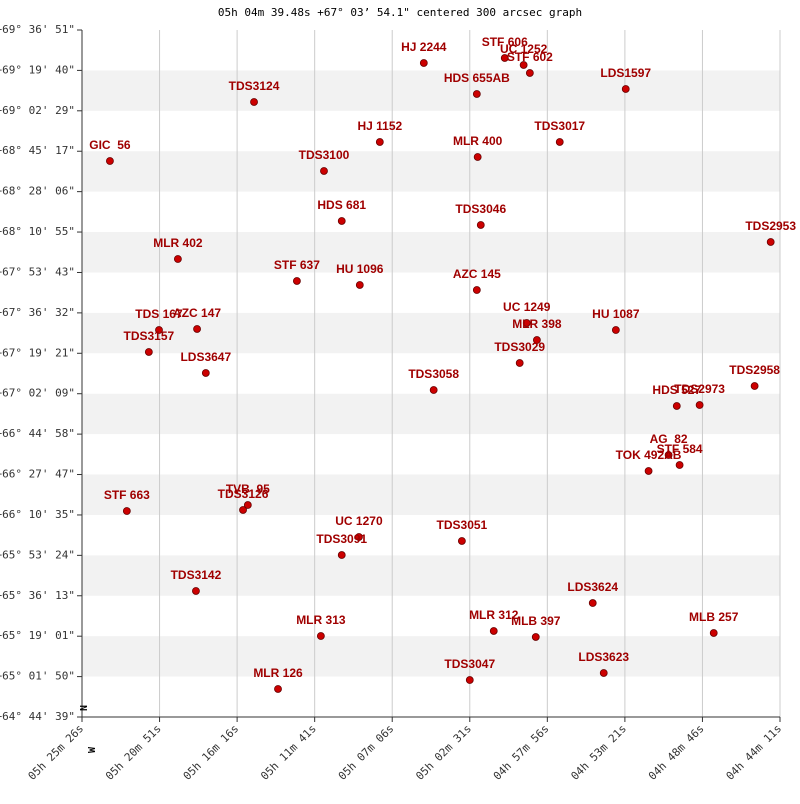 The height and width of the screenshot is (804, 800). I want to click on x-tick-label: 05h 07m 06s, so click(366, 752).